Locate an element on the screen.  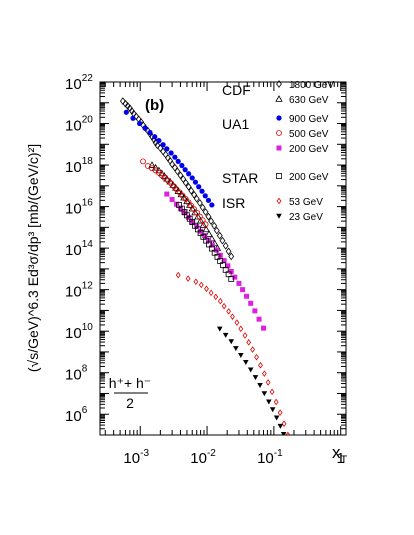
x-tick-labels: 10-3 10-2 10-1 1 is located at coordinates (233, 457).